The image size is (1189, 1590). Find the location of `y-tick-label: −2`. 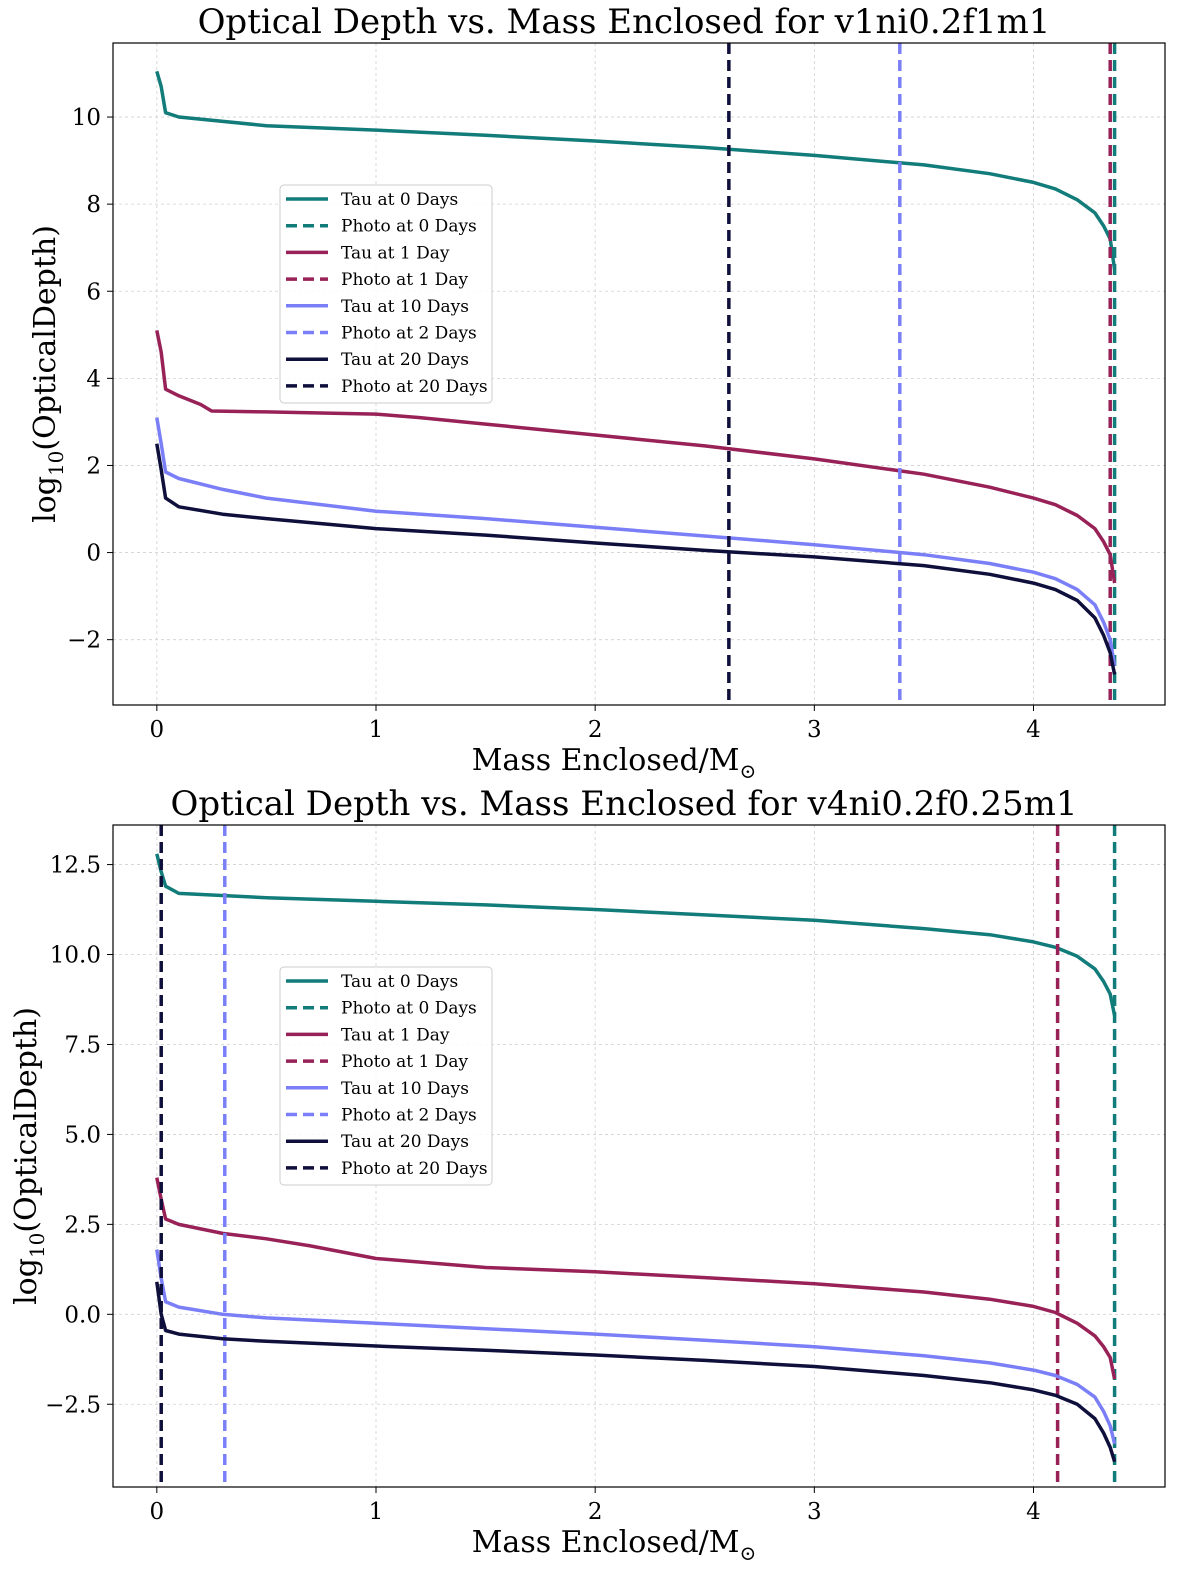

y-tick-label: −2 is located at coordinates (84, 641).